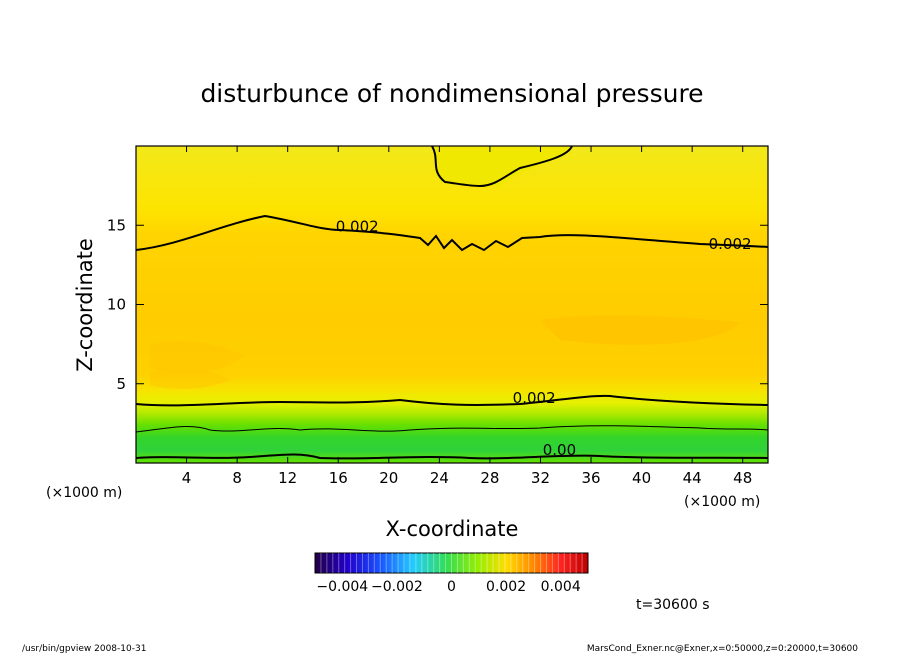 The image size is (904, 654). I want to click on colorbar-ticks: −0.004 −0.002 0 0.002 0.004, so click(448, 587).